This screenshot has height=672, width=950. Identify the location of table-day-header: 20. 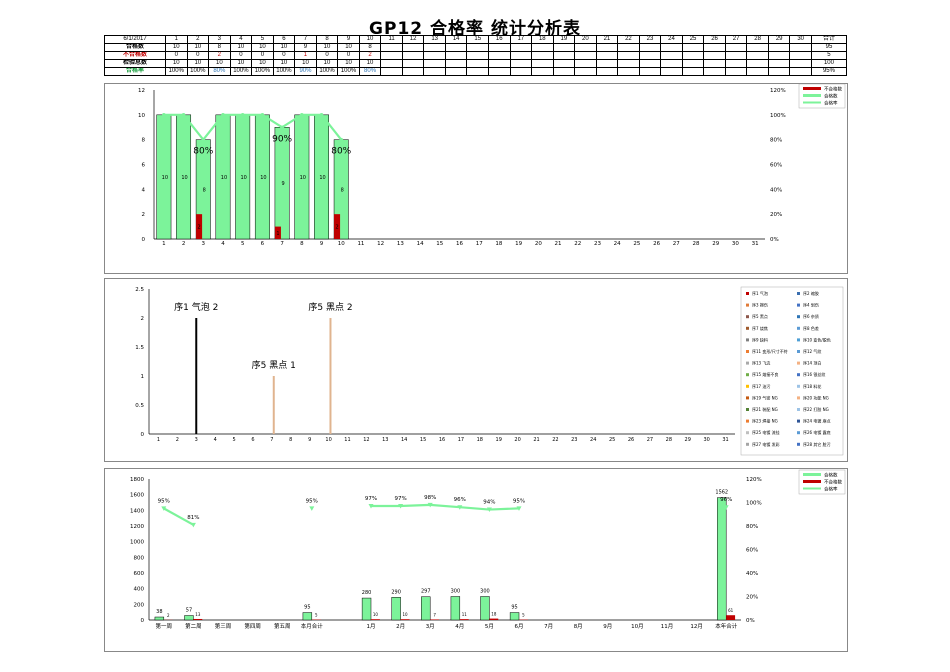
(585, 39).